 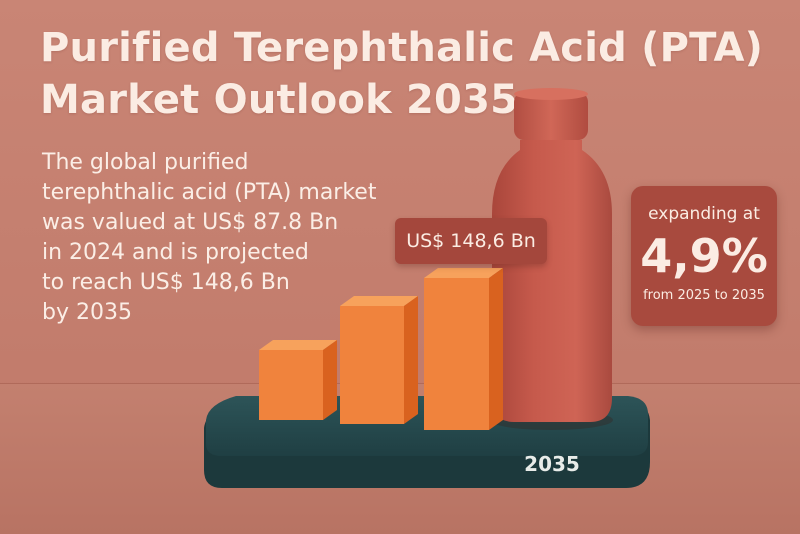 I want to click on market-value-badge: US$ 148,6 Bn, so click(x=471, y=241).